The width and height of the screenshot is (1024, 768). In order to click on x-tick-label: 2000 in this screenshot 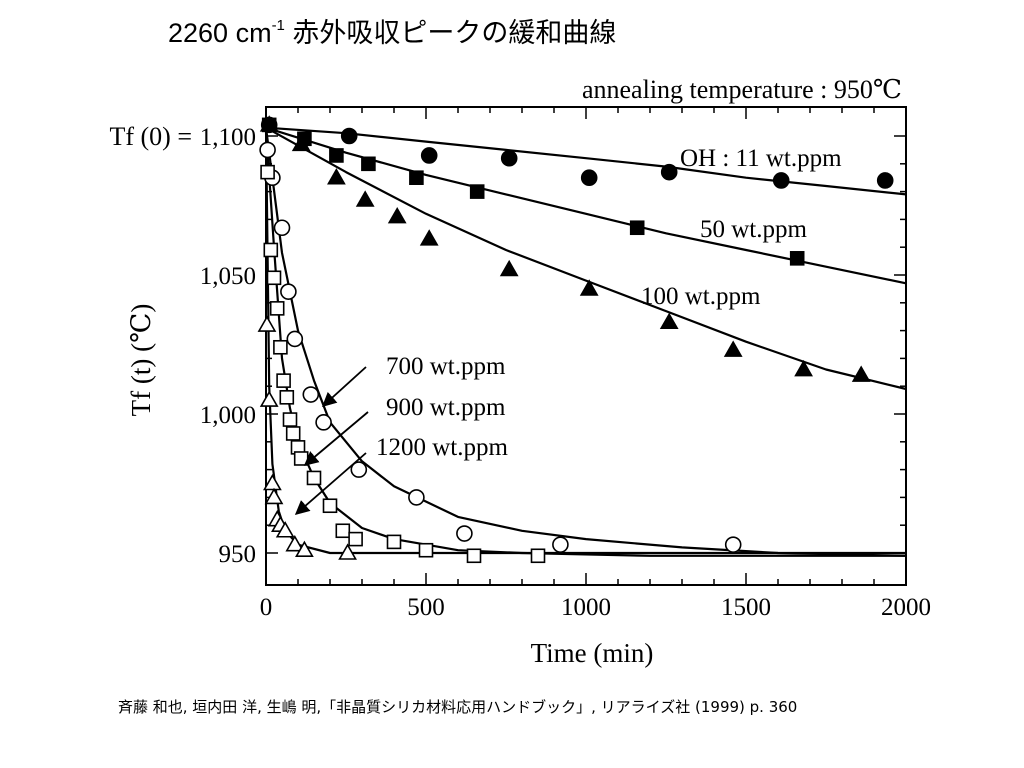, I will do `click(906, 607)`.